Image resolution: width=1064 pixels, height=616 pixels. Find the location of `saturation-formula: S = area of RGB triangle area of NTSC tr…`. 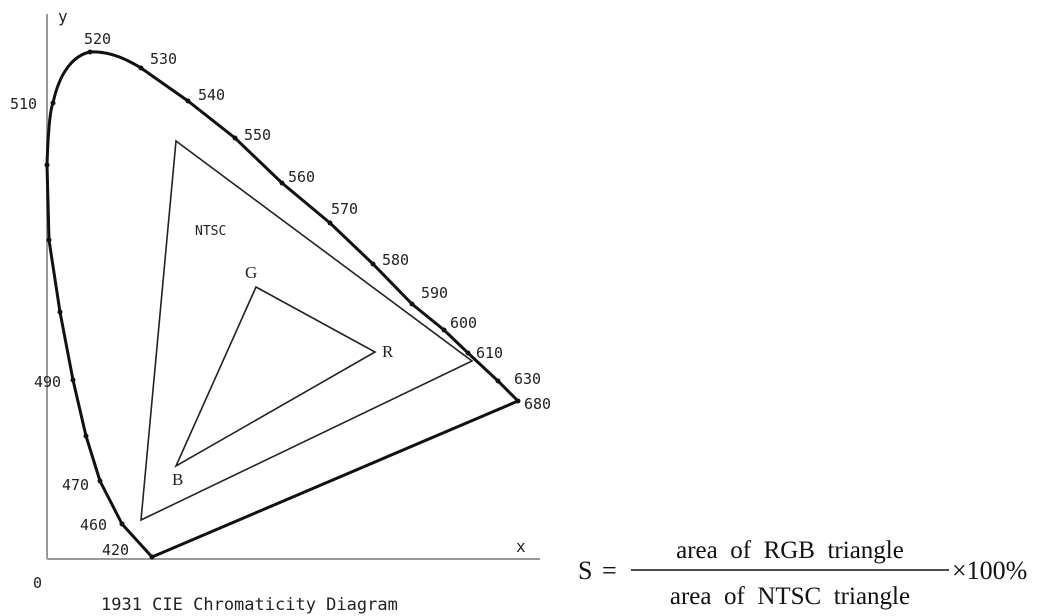

saturation-formula: S = area of RGB triangle area of NTSC tr… is located at coordinates (802, 573).